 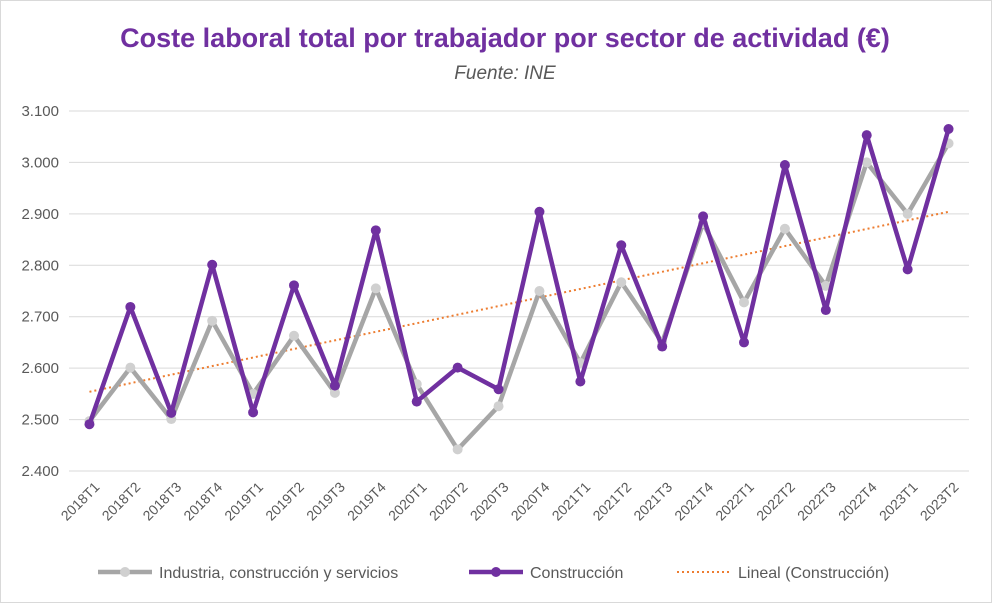 What do you see at coordinates (202, 501) in the screenshot?
I see `x-tick-label: 2018T4` at bounding box center [202, 501].